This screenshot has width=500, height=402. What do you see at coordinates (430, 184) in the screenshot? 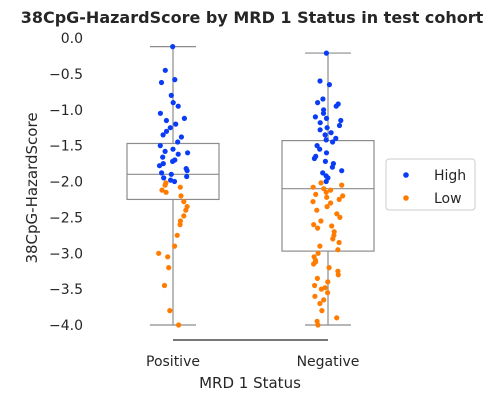
I see `legend-frame` at bounding box center [430, 184].